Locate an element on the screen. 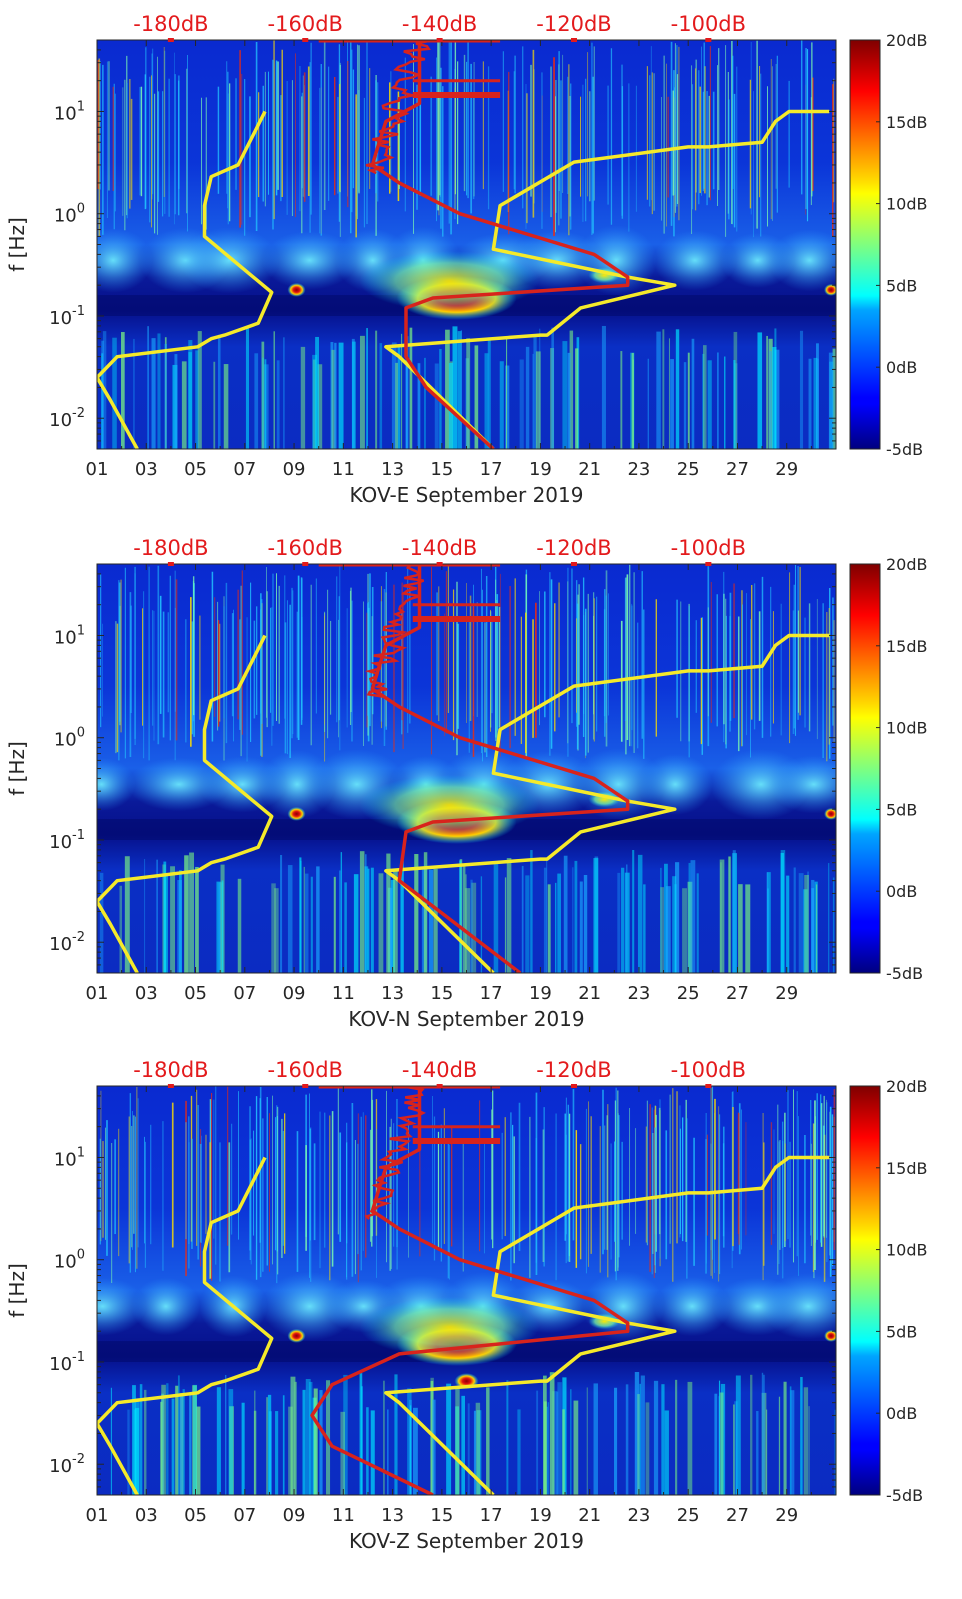 The width and height of the screenshot is (962, 1599). top-db-label: -120dB is located at coordinates (573, 24).